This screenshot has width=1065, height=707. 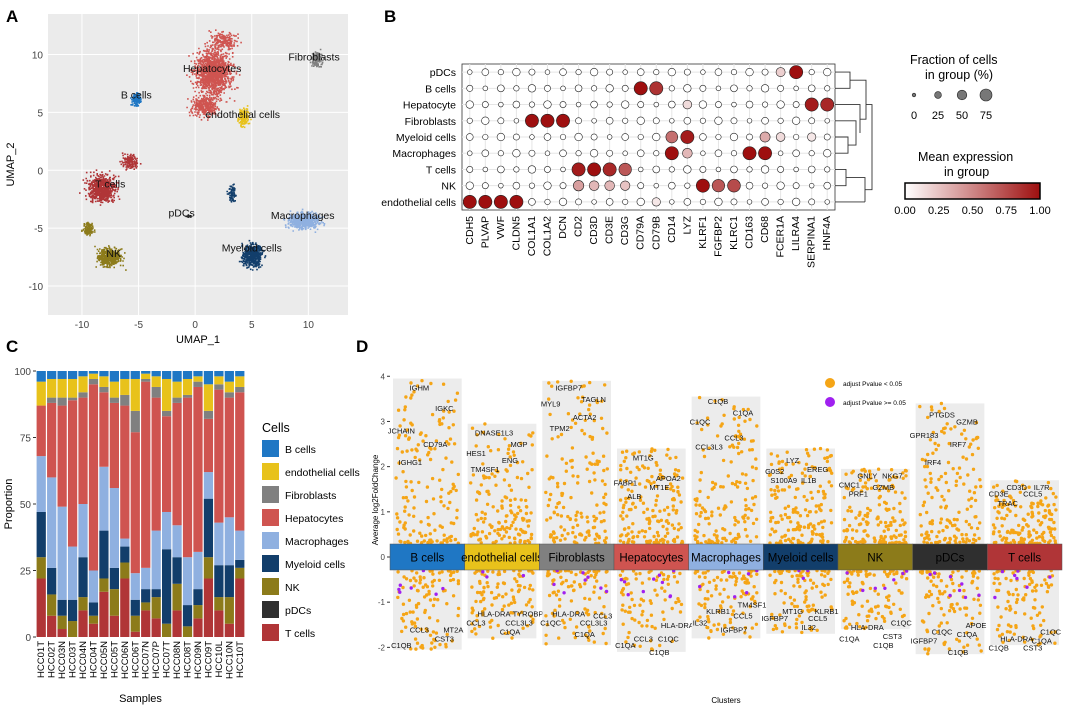 I want to click on size-legend-dot, so click(x=938, y=95).